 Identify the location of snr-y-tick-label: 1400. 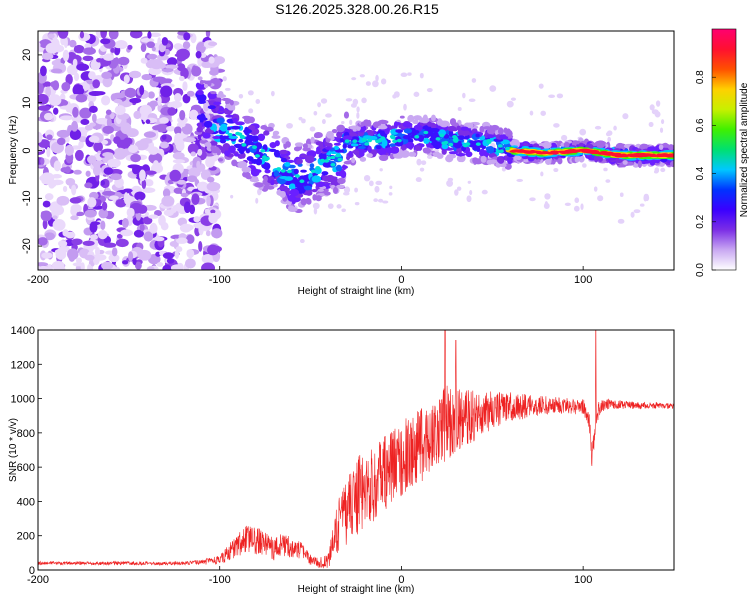
(23, 331).